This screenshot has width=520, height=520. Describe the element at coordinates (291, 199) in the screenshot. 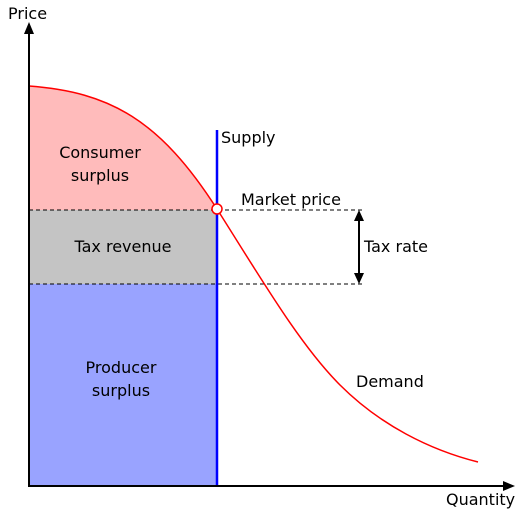

I see `market-price-label: Market price` at that location.